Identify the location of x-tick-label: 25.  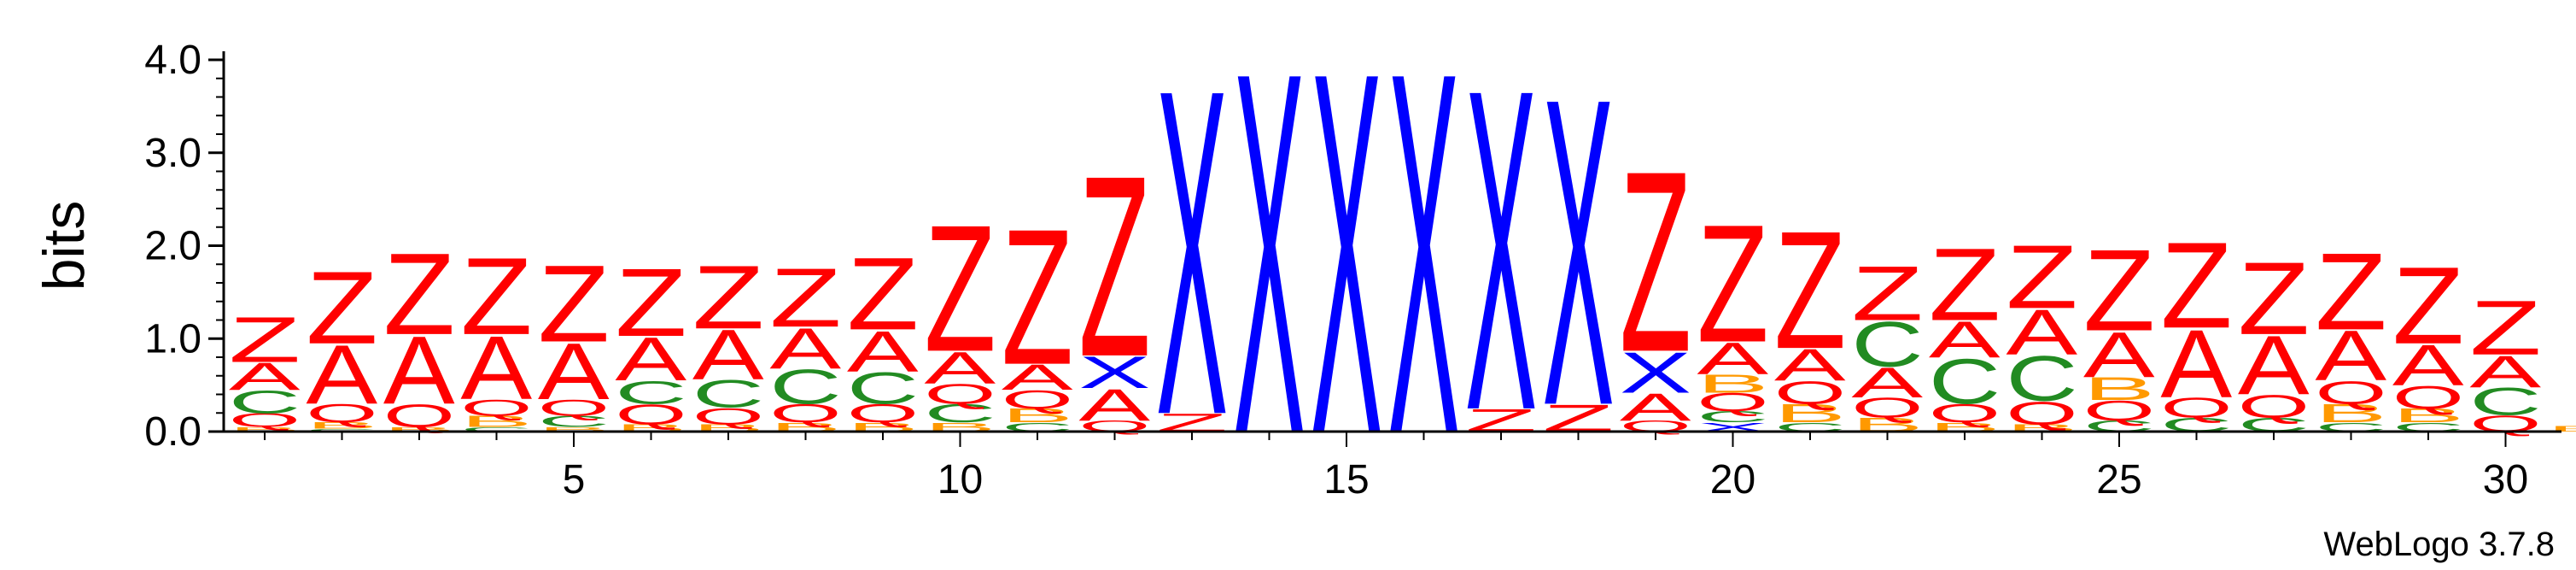
(2118, 480).